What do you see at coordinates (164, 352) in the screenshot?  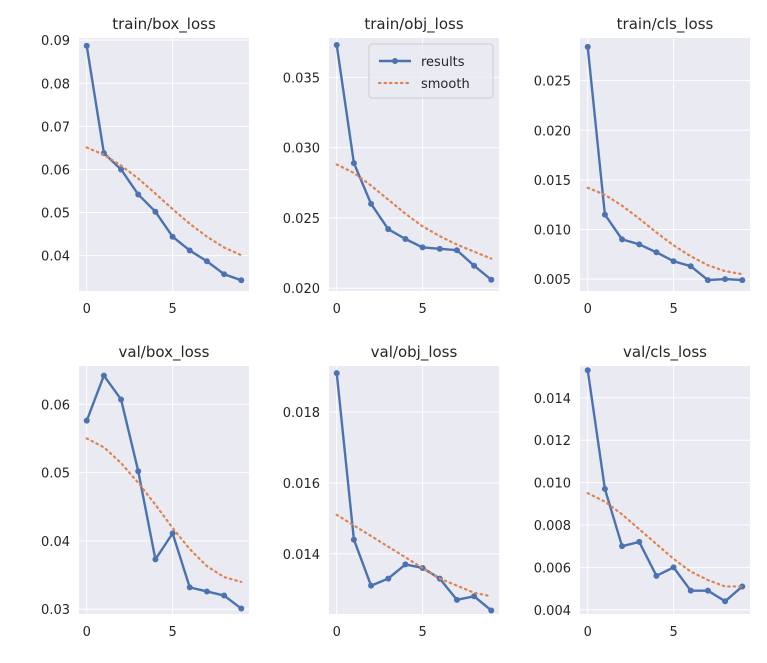 I see `subplot-title: val/box_loss` at bounding box center [164, 352].